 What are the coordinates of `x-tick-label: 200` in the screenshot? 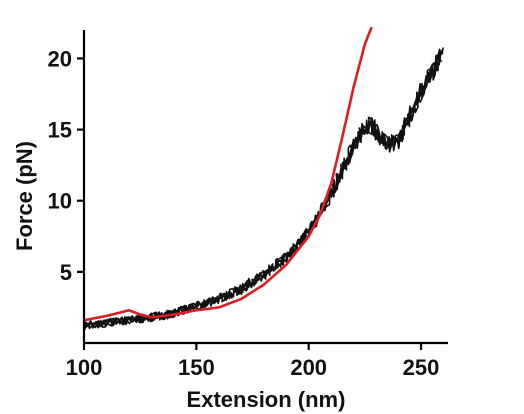 It's located at (308, 367).